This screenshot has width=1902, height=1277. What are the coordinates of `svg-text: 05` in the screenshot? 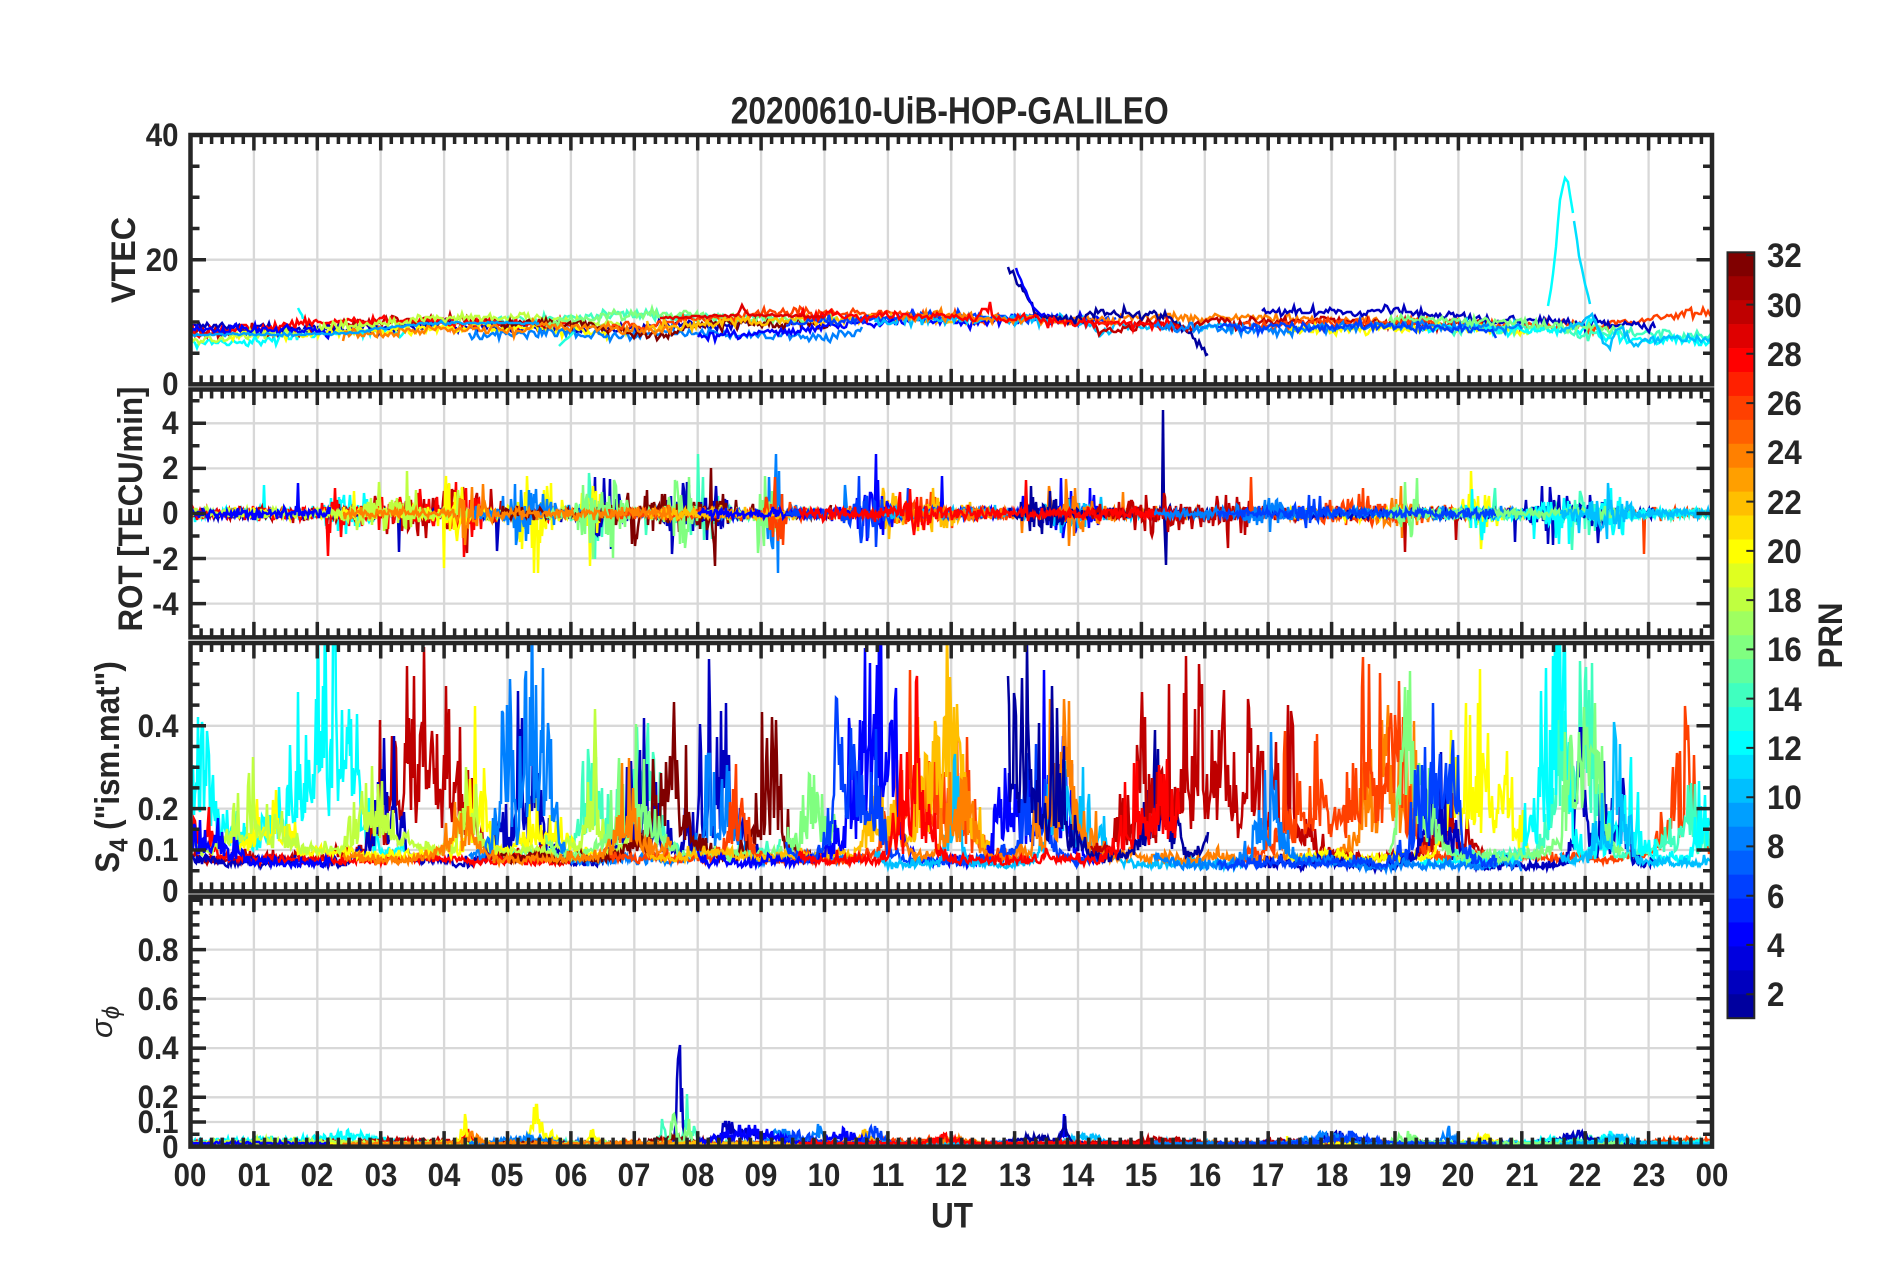 It's located at (507, 1175).